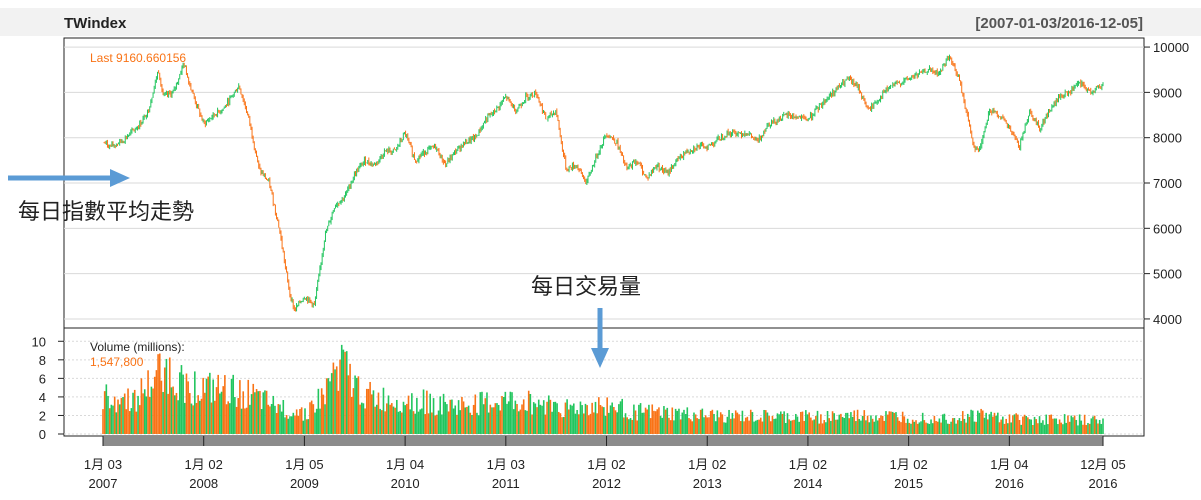  What do you see at coordinates (120, 178) in the screenshot?
I see `arrow-index-head` at bounding box center [120, 178].